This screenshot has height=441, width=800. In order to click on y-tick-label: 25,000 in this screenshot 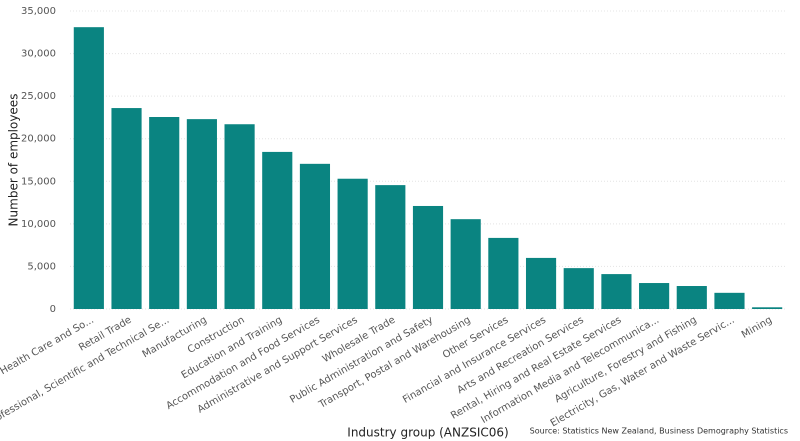, I will do `click(38, 96)`.